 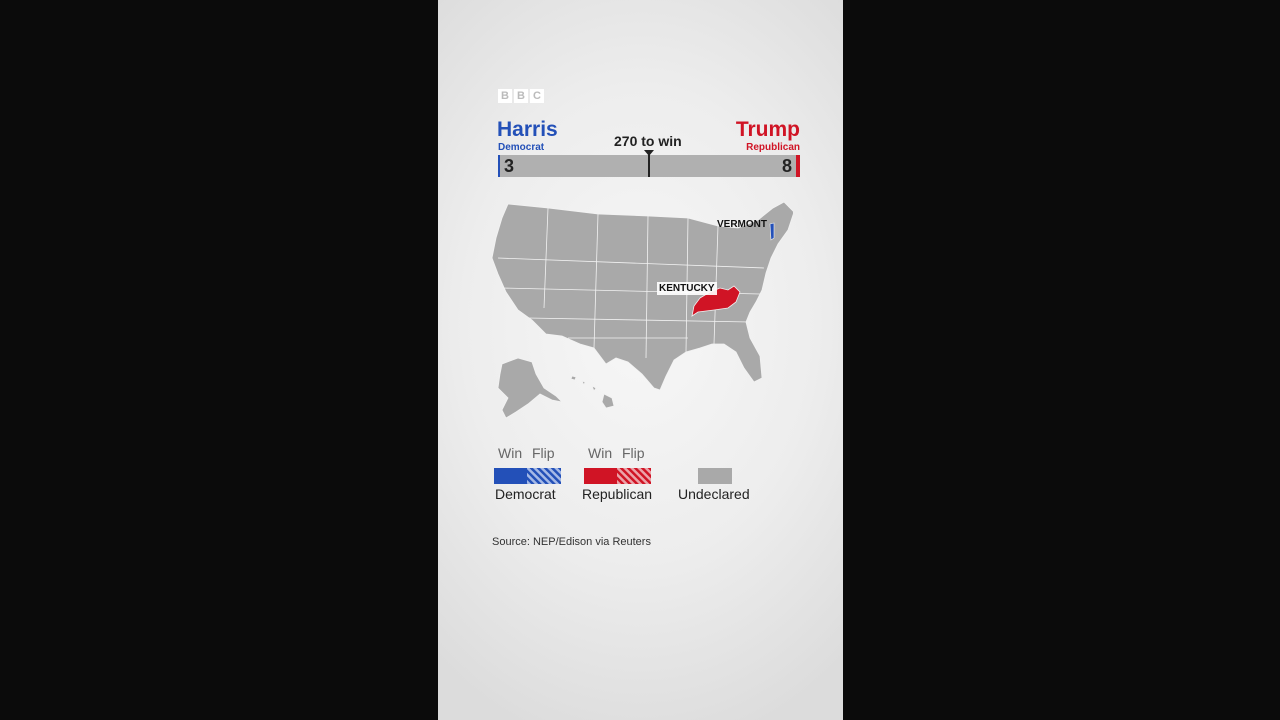 What do you see at coordinates (742, 224) in the screenshot?
I see `vermont-label: VERMONT` at bounding box center [742, 224].